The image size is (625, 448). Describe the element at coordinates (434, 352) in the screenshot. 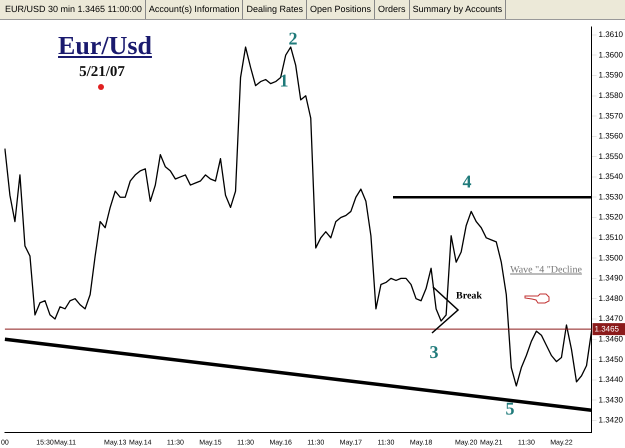

I see `annotation: 3` at that location.